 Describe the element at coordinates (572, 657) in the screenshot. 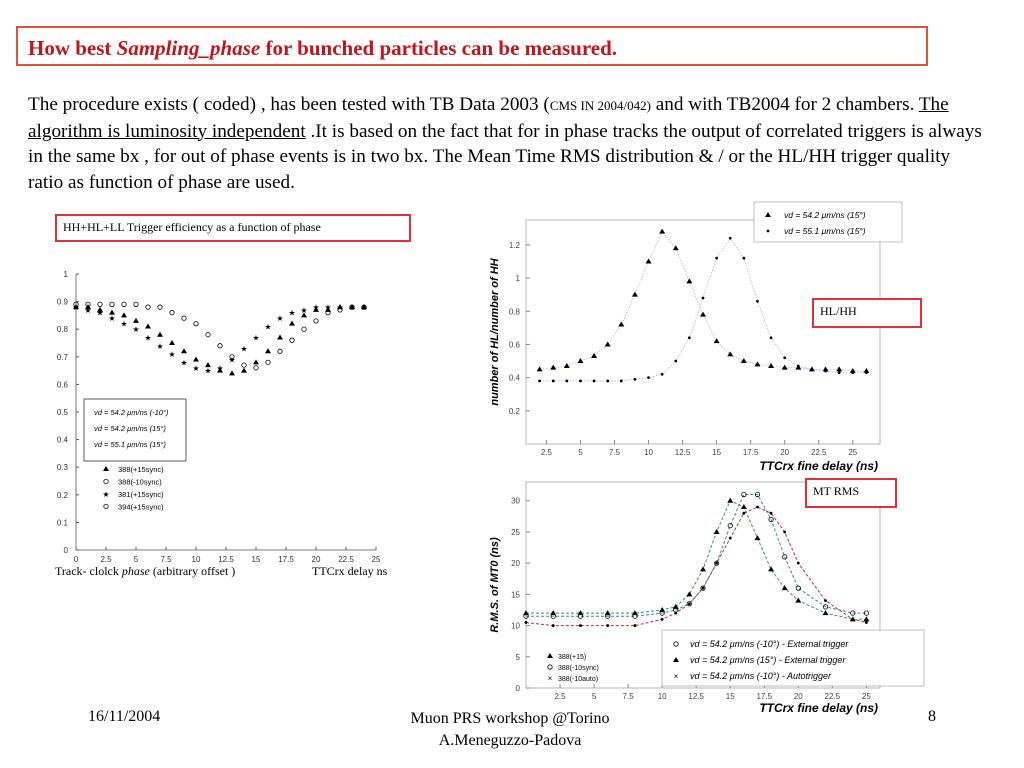

I see `legend-entry: 388(+15)` at that location.